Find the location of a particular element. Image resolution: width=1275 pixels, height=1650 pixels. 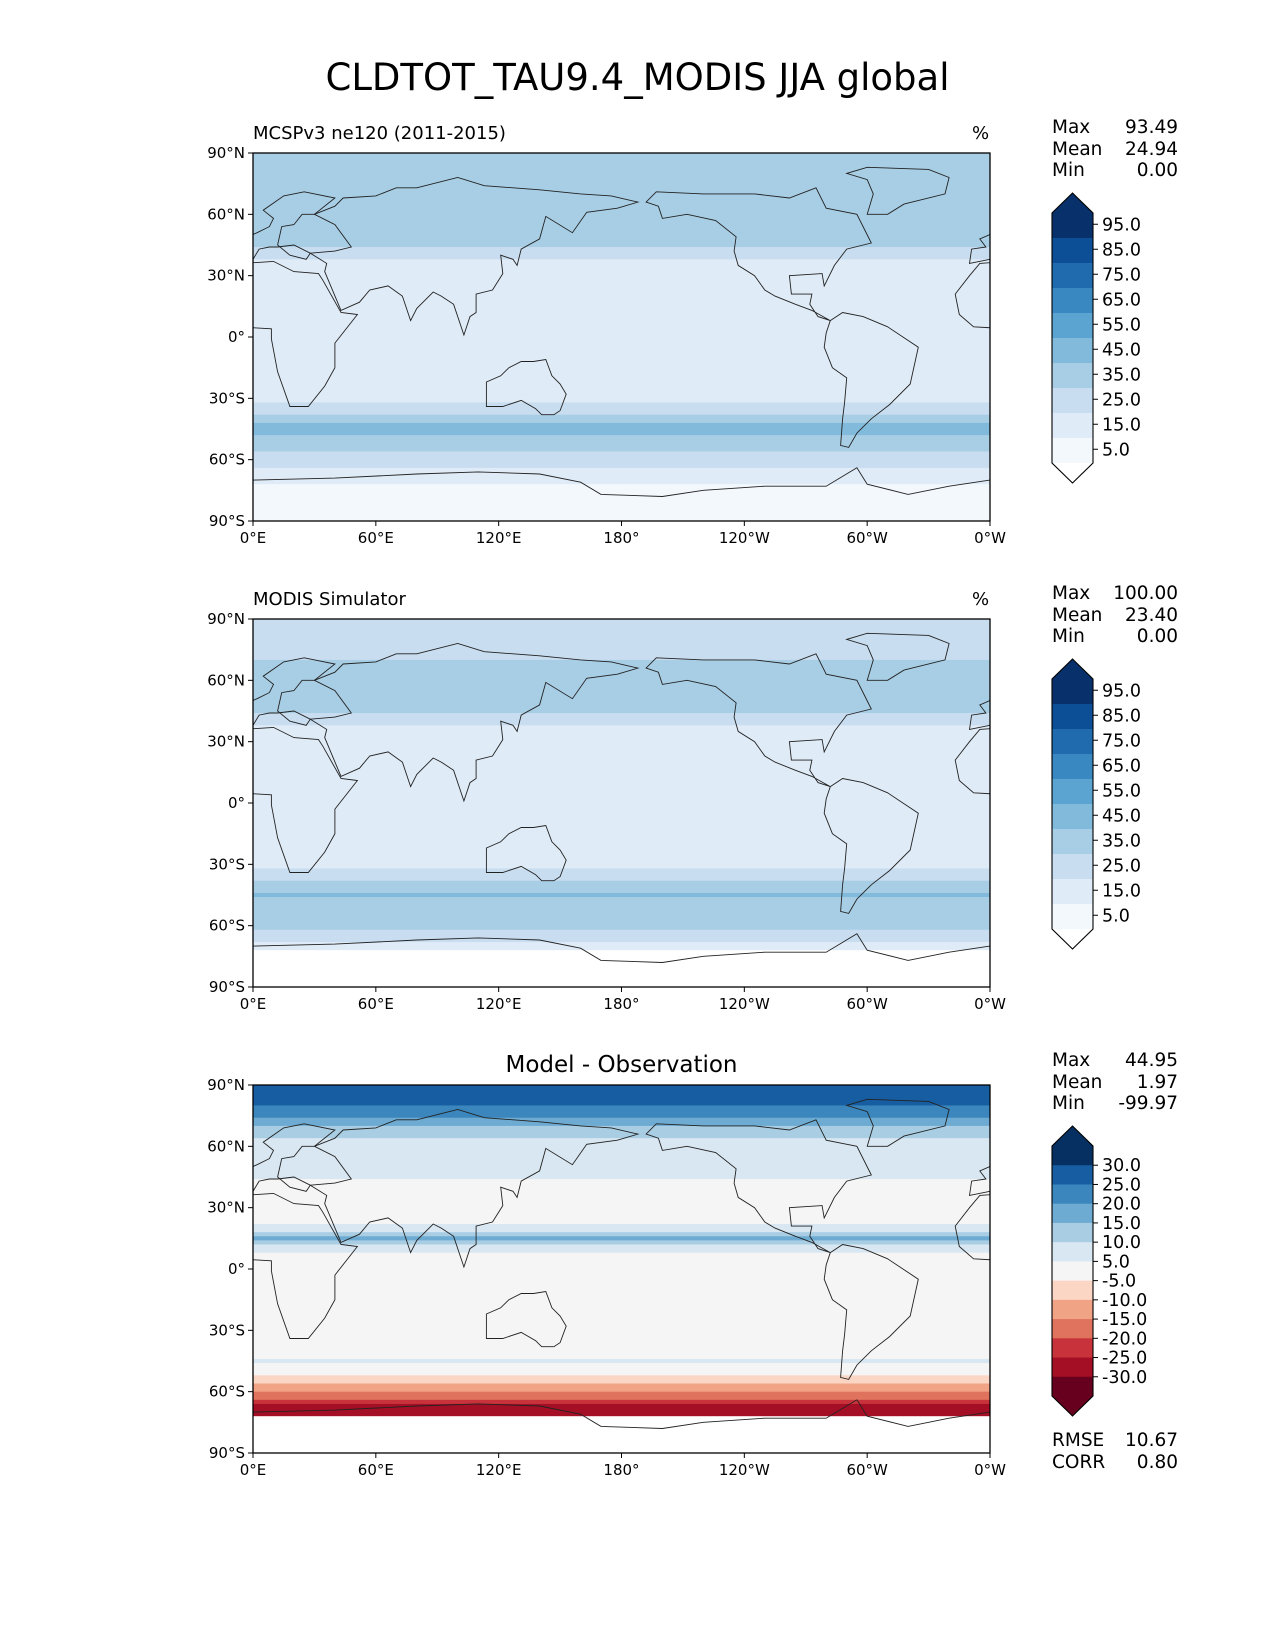

stat-label: Min is located at coordinates (1068, 1103).